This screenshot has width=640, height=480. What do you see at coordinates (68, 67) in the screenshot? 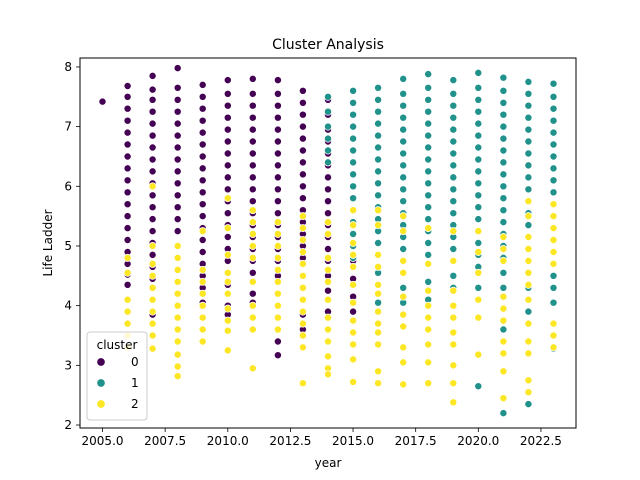
I see `y-tick-label: 8` at bounding box center [68, 67].